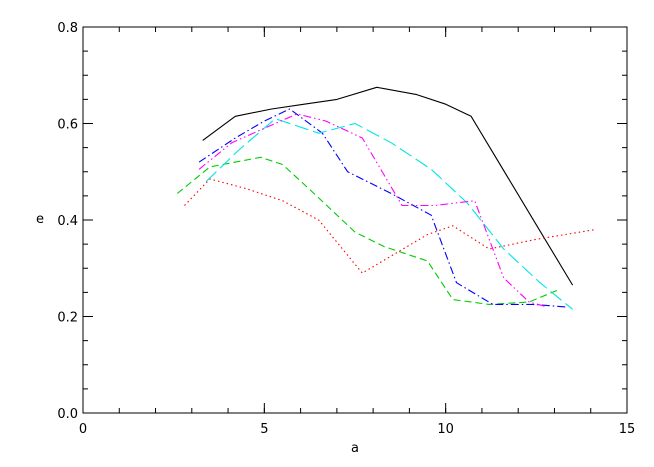 The height and width of the screenshot is (467, 654). I want to click on y-tick-label: 0.4, so click(67, 221).